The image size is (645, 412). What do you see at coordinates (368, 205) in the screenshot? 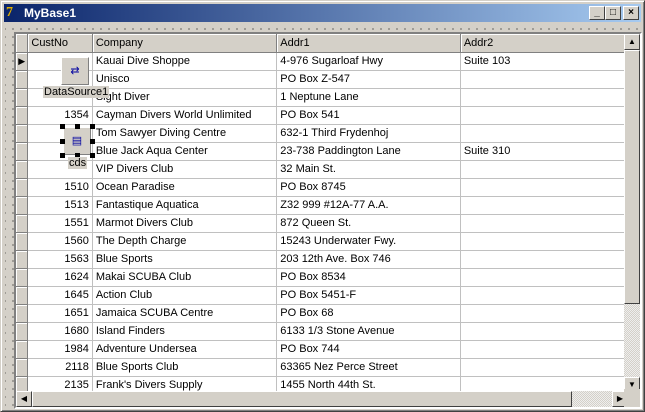
I see `cell-addr1: Z32 999 #12A-77 A.A.` at bounding box center [368, 205].